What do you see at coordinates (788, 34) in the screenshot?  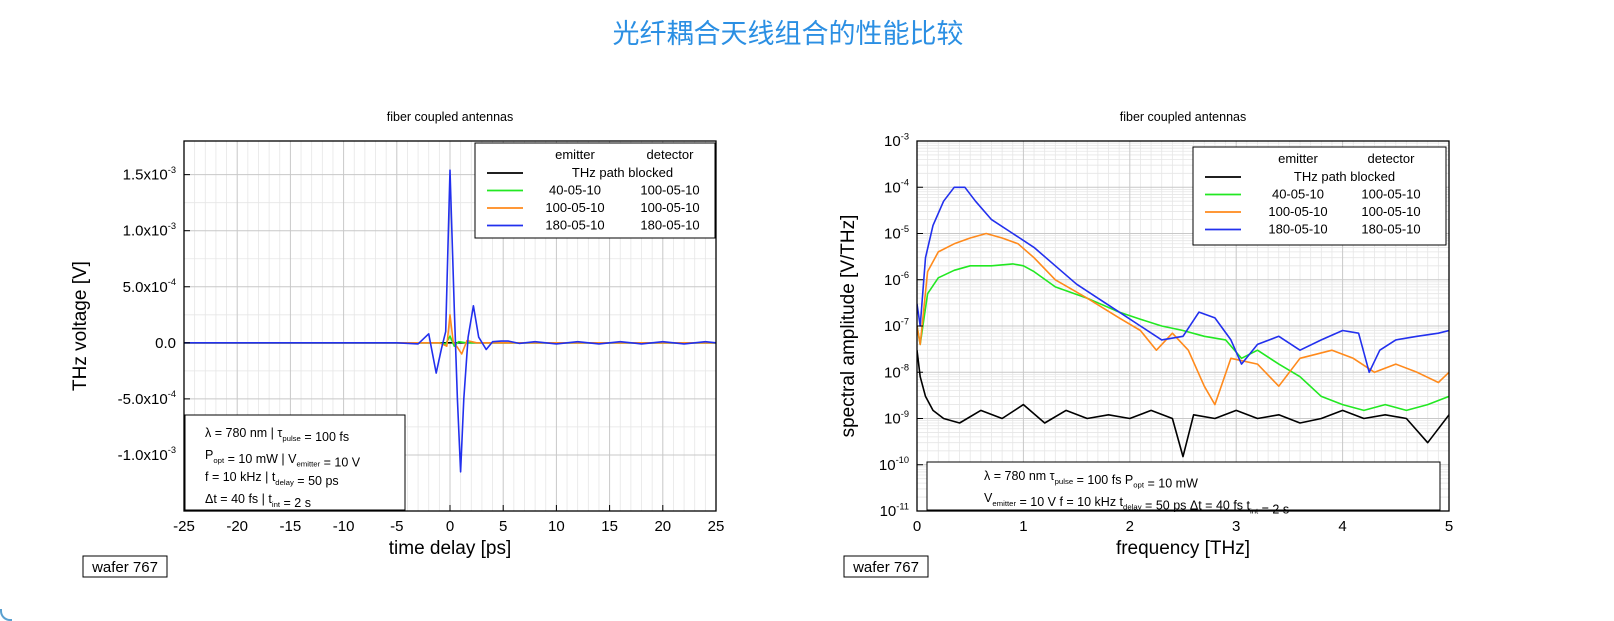 I see `page-title: 光纤耦合天线组合的性能比较` at bounding box center [788, 34].